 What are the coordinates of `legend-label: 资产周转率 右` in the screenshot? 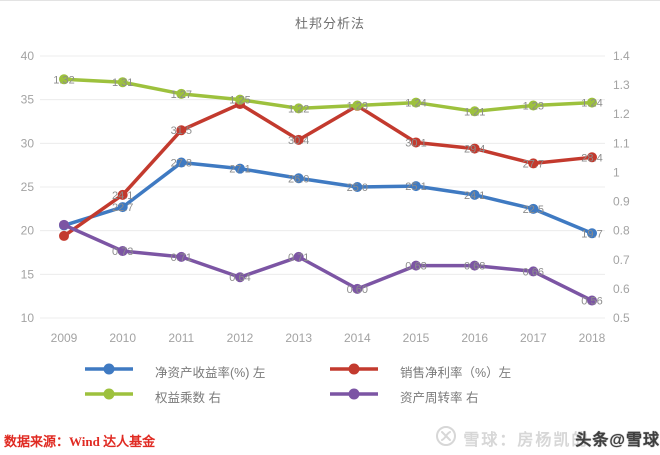 It's located at (439, 397).